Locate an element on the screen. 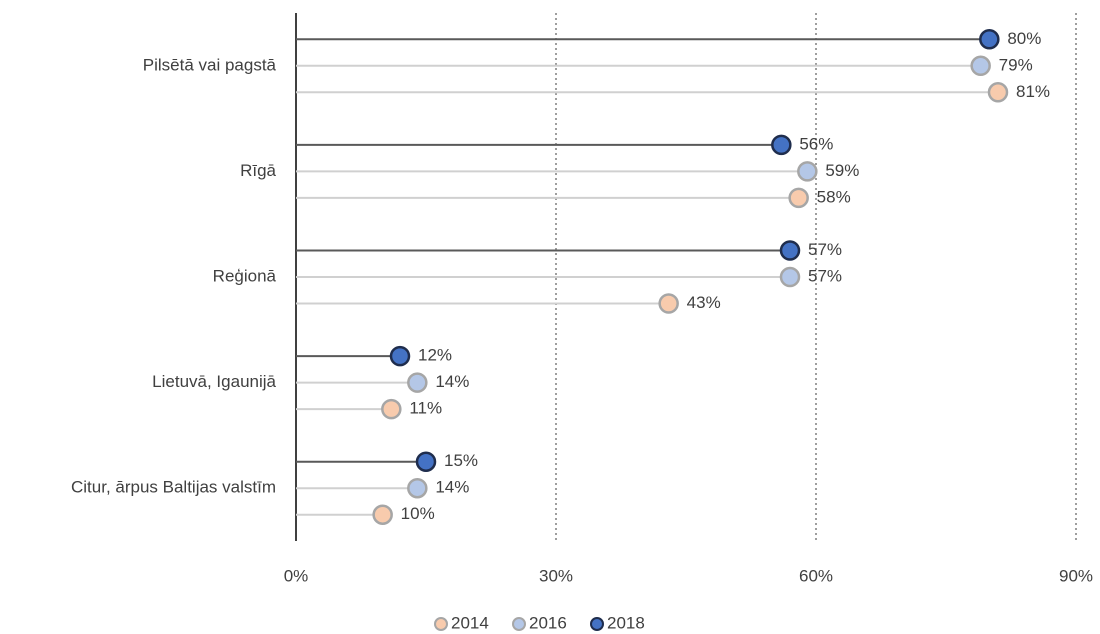  x-tick-label: 0% is located at coordinates (296, 575).